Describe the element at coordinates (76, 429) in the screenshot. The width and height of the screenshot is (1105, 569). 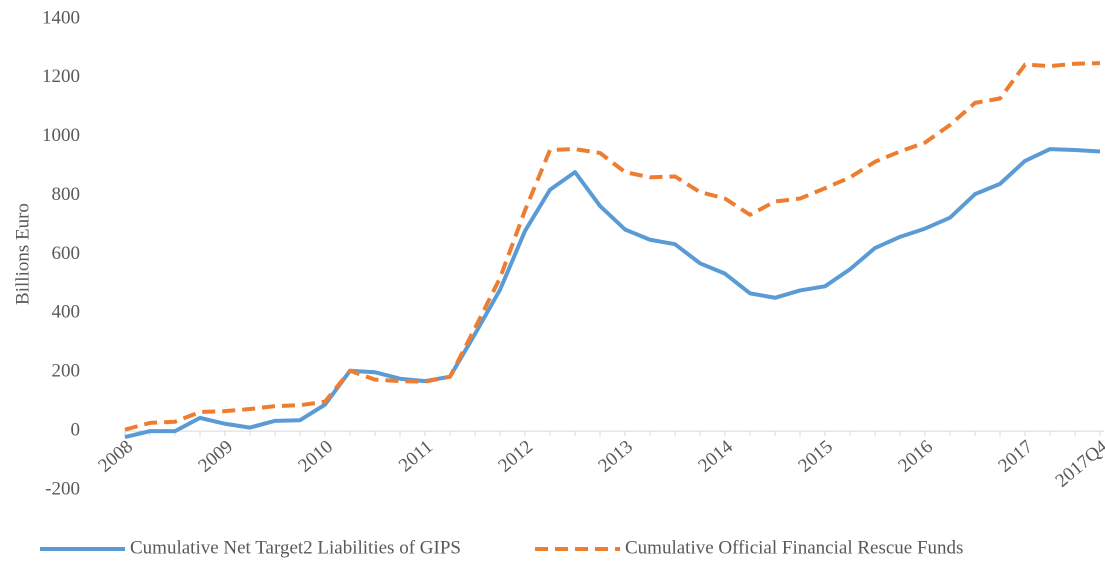
I see `y-tick-label: 0` at that location.